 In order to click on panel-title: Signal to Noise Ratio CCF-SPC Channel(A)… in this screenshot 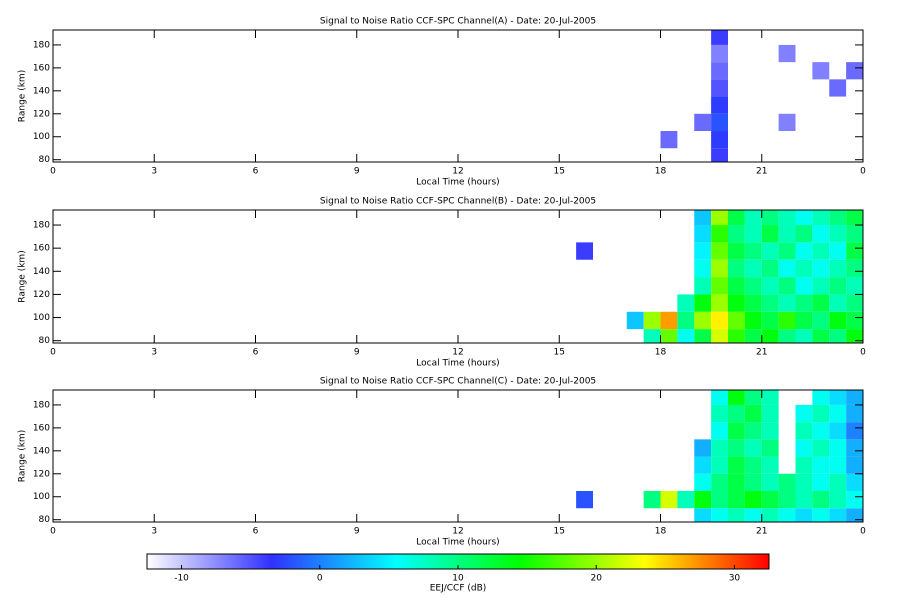, I will do `click(458, 22)`.